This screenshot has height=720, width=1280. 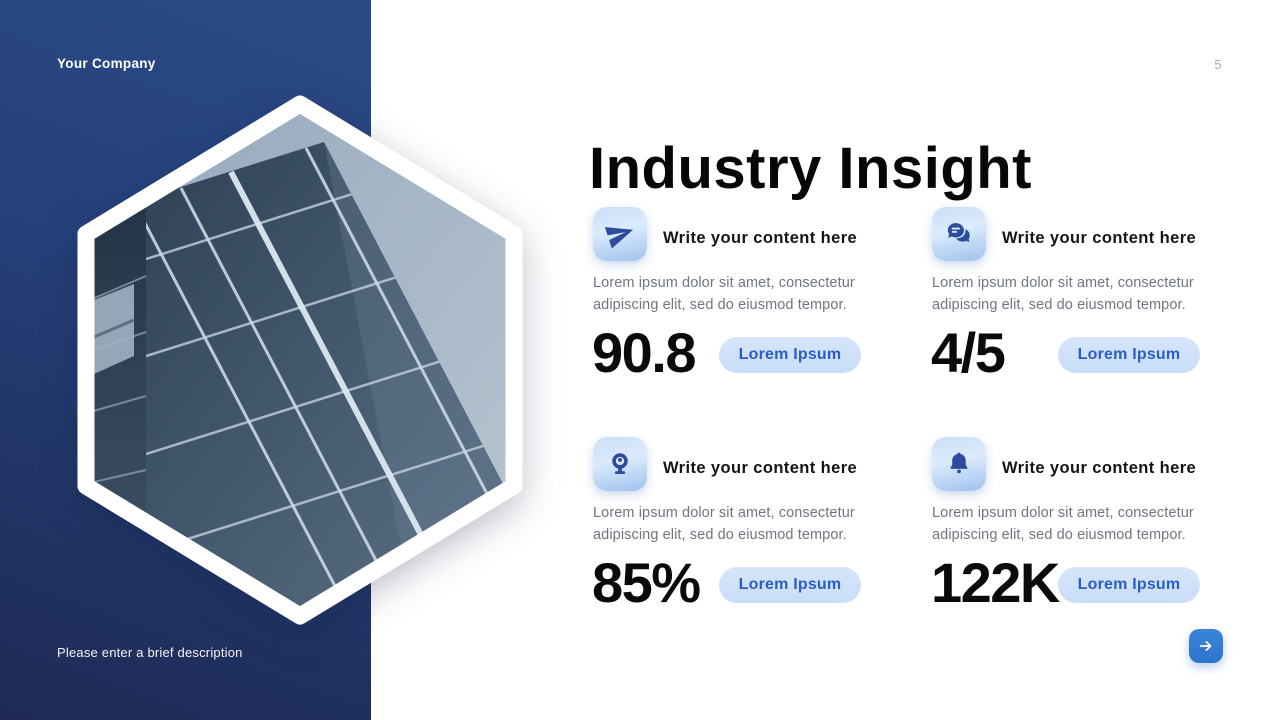 I want to click on webcam-icon, so click(x=620, y=464).